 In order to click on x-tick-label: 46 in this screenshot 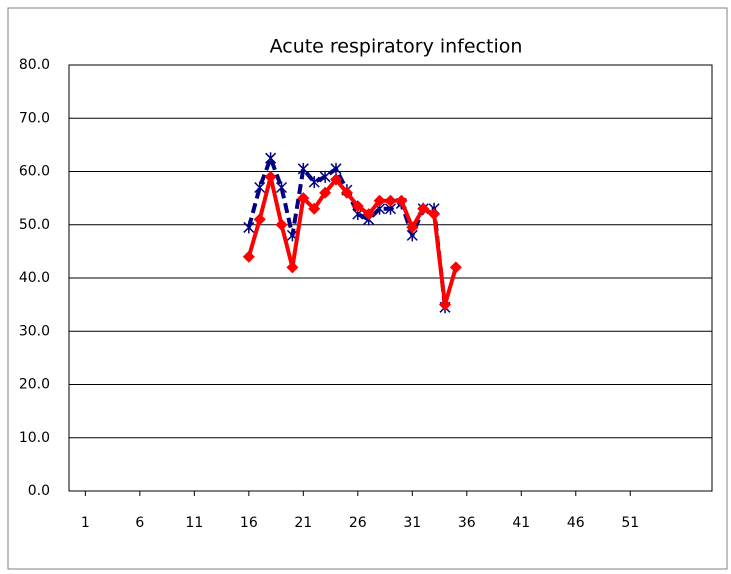, I will do `click(576, 523)`.